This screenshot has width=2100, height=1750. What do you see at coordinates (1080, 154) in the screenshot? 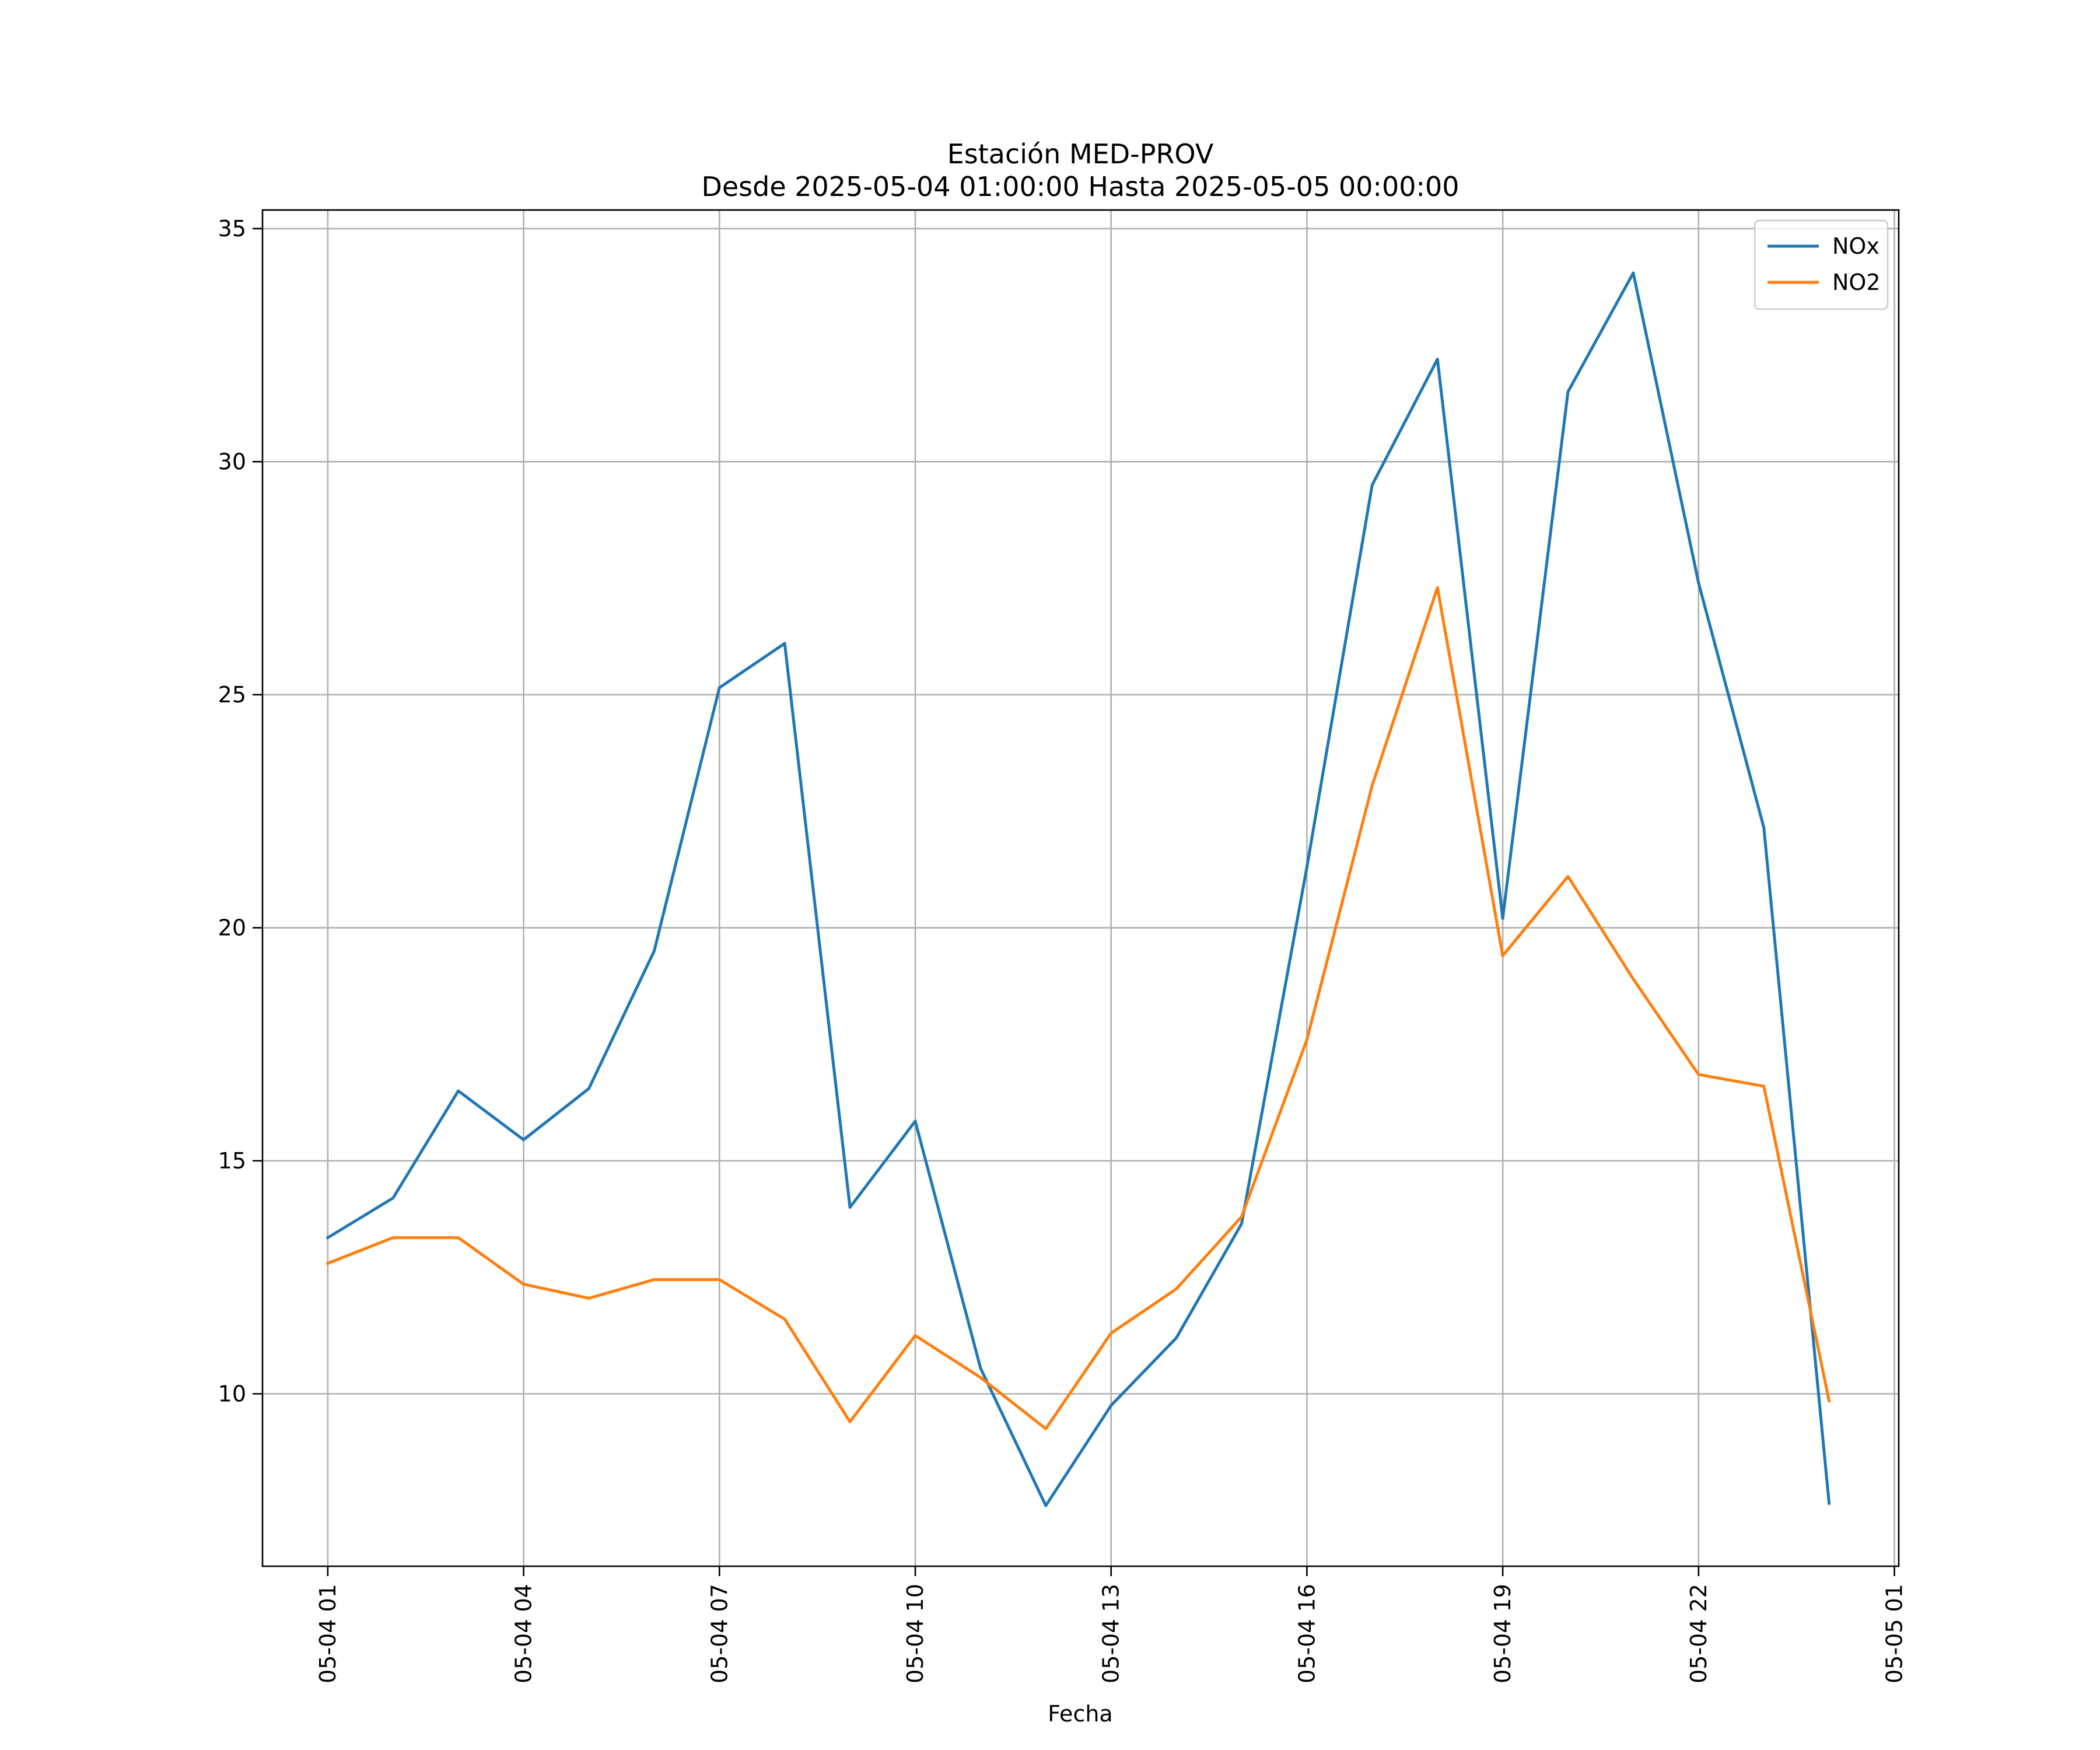
I see `chart-title: Estación MED-PROV` at bounding box center [1080, 154].